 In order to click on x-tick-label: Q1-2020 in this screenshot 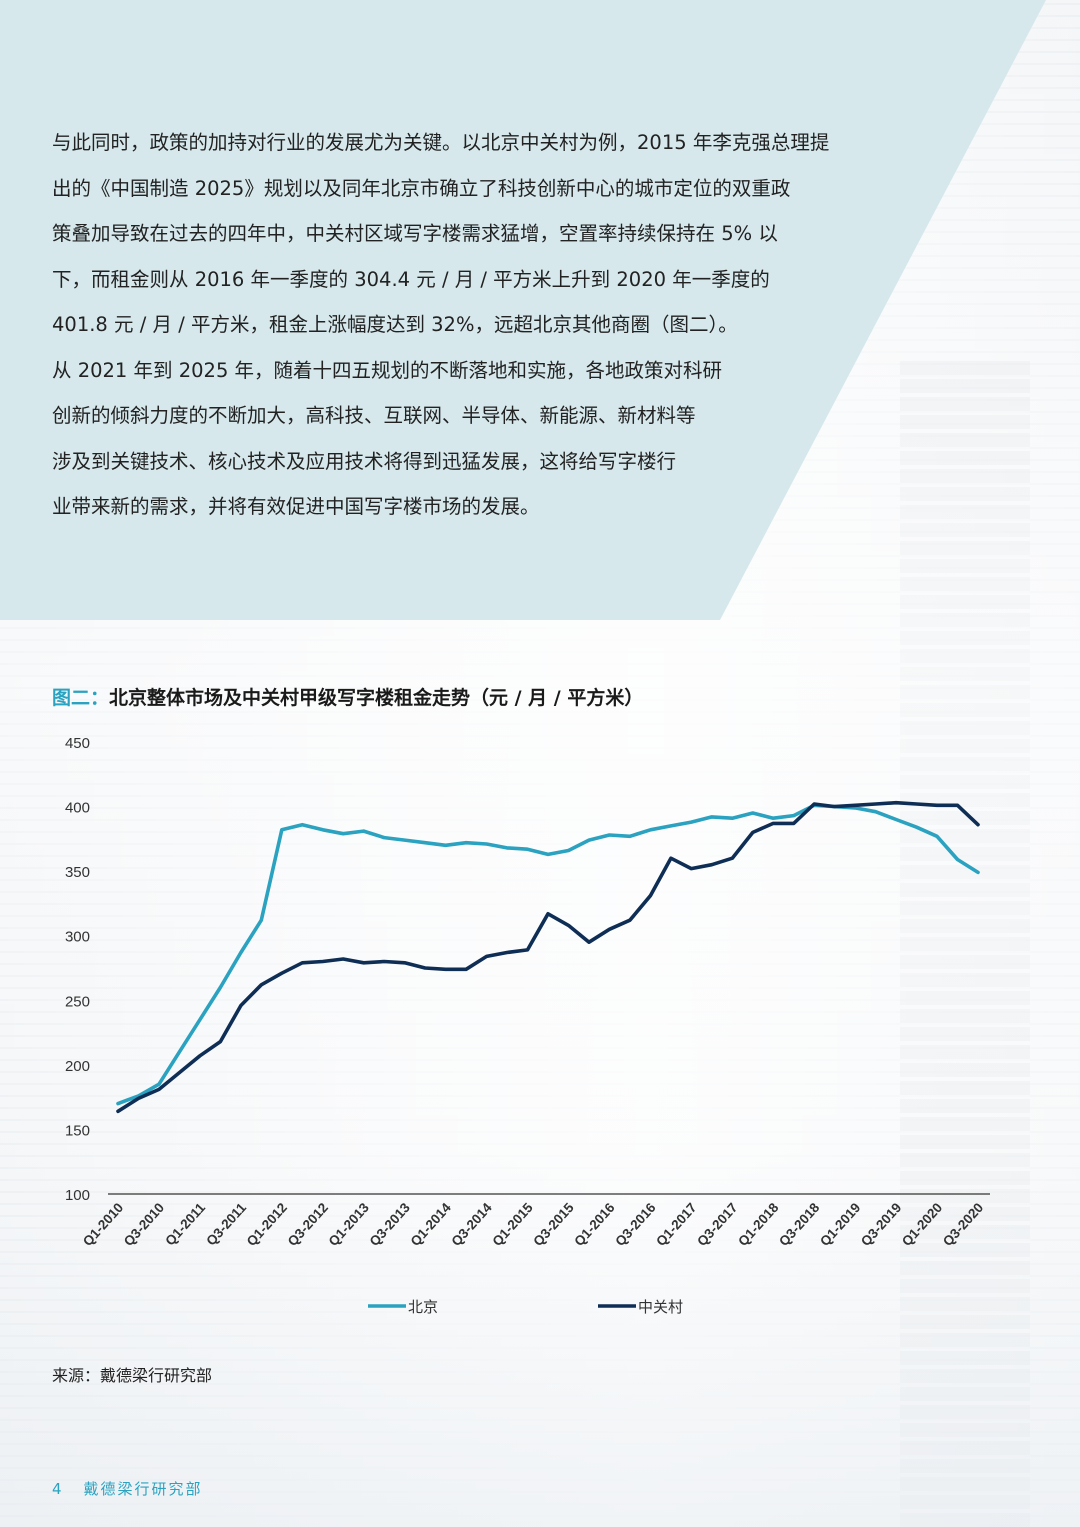, I will do `click(922, 1224)`.